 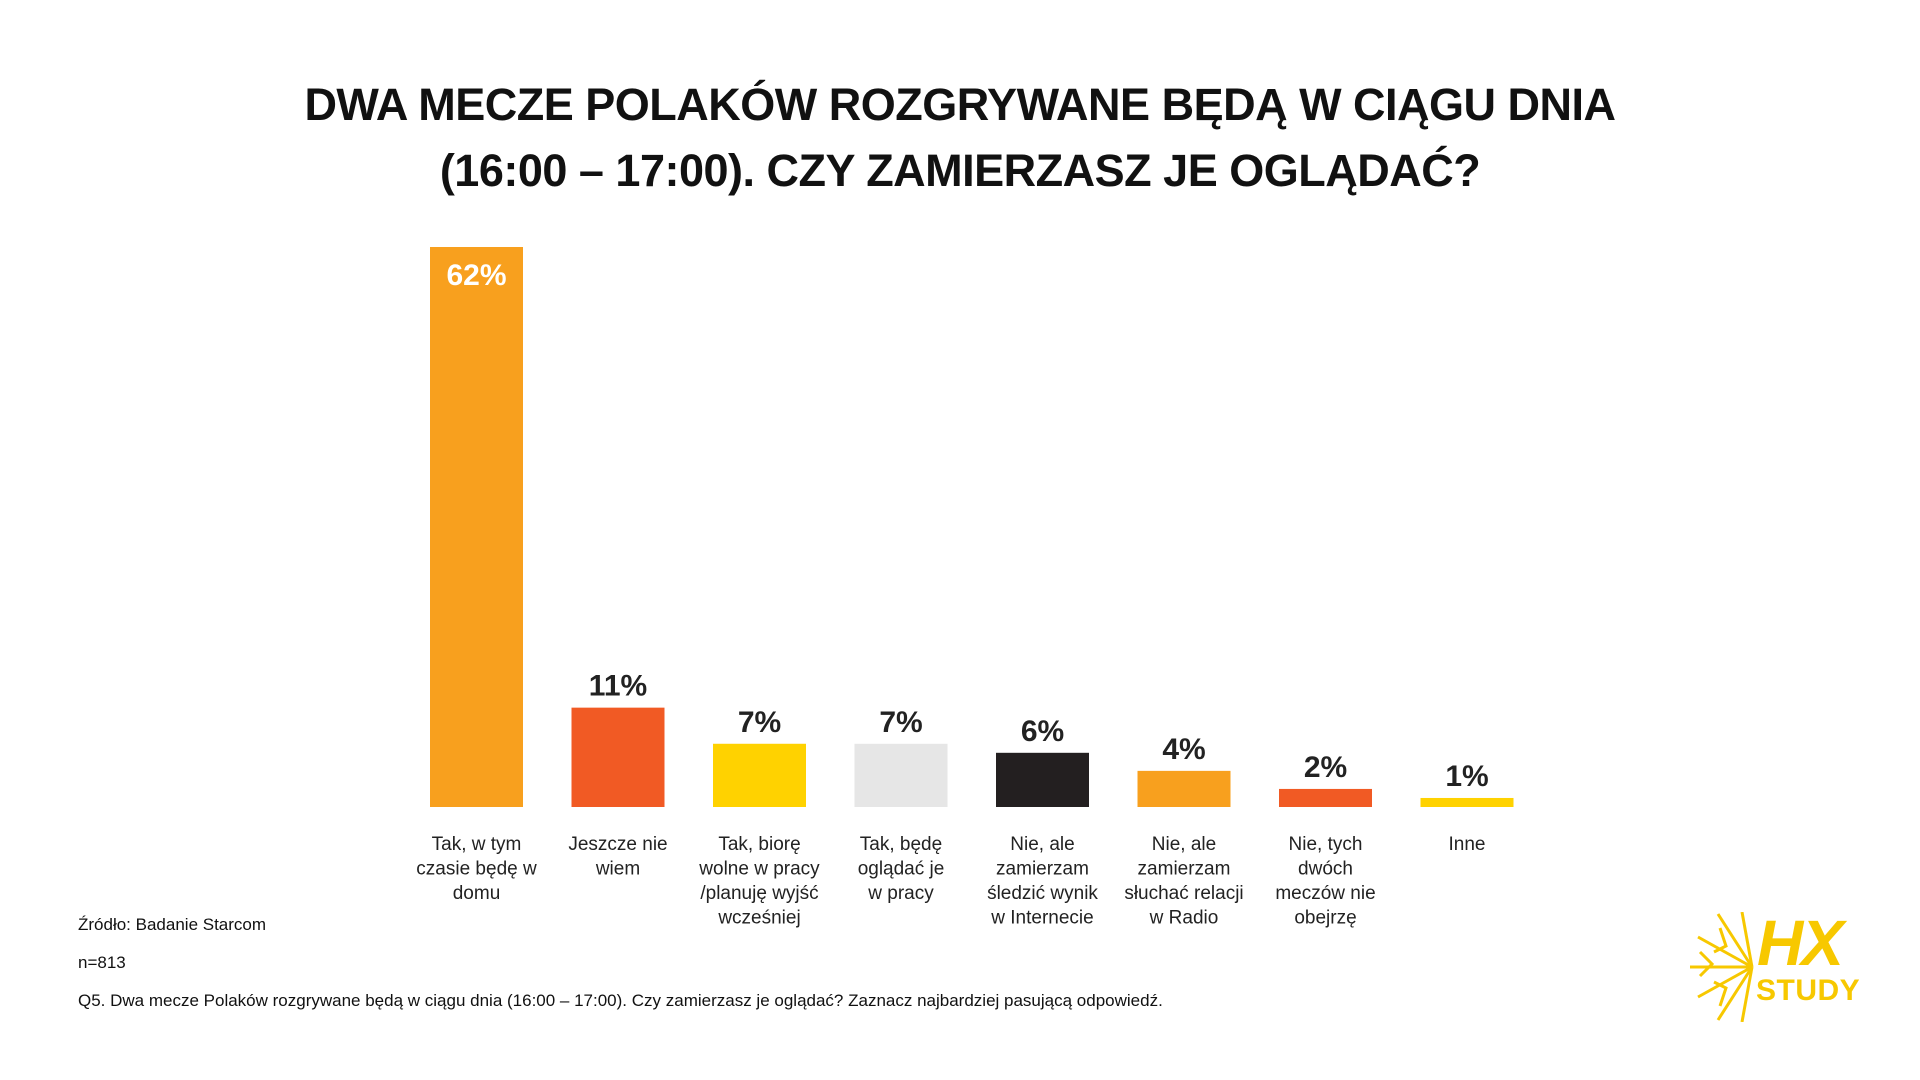 What do you see at coordinates (1042, 731) in the screenshot?
I see `value-label-5: 6%` at bounding box center [1042, 731].